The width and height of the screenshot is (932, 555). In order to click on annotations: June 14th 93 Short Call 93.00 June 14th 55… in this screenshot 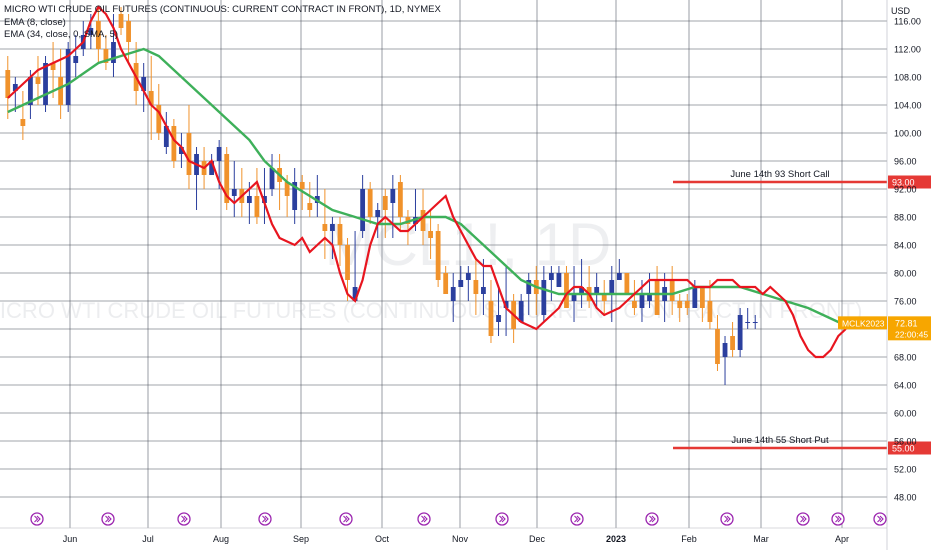, I will do `click(802, 312)`.